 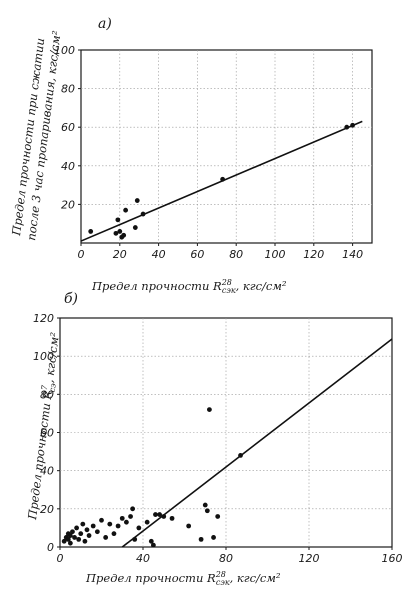 I want to click on y-tick-label: 120, so click(x=43, y=318).